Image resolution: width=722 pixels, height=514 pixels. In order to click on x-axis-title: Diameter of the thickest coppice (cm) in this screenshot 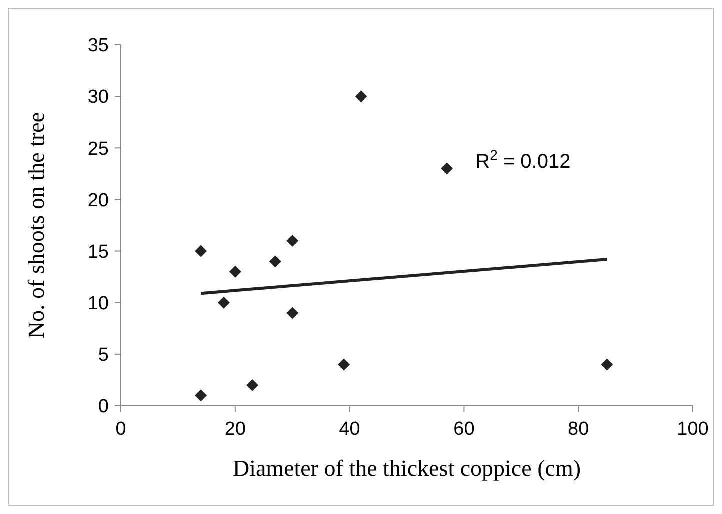, I will do `click(407, 468)`.